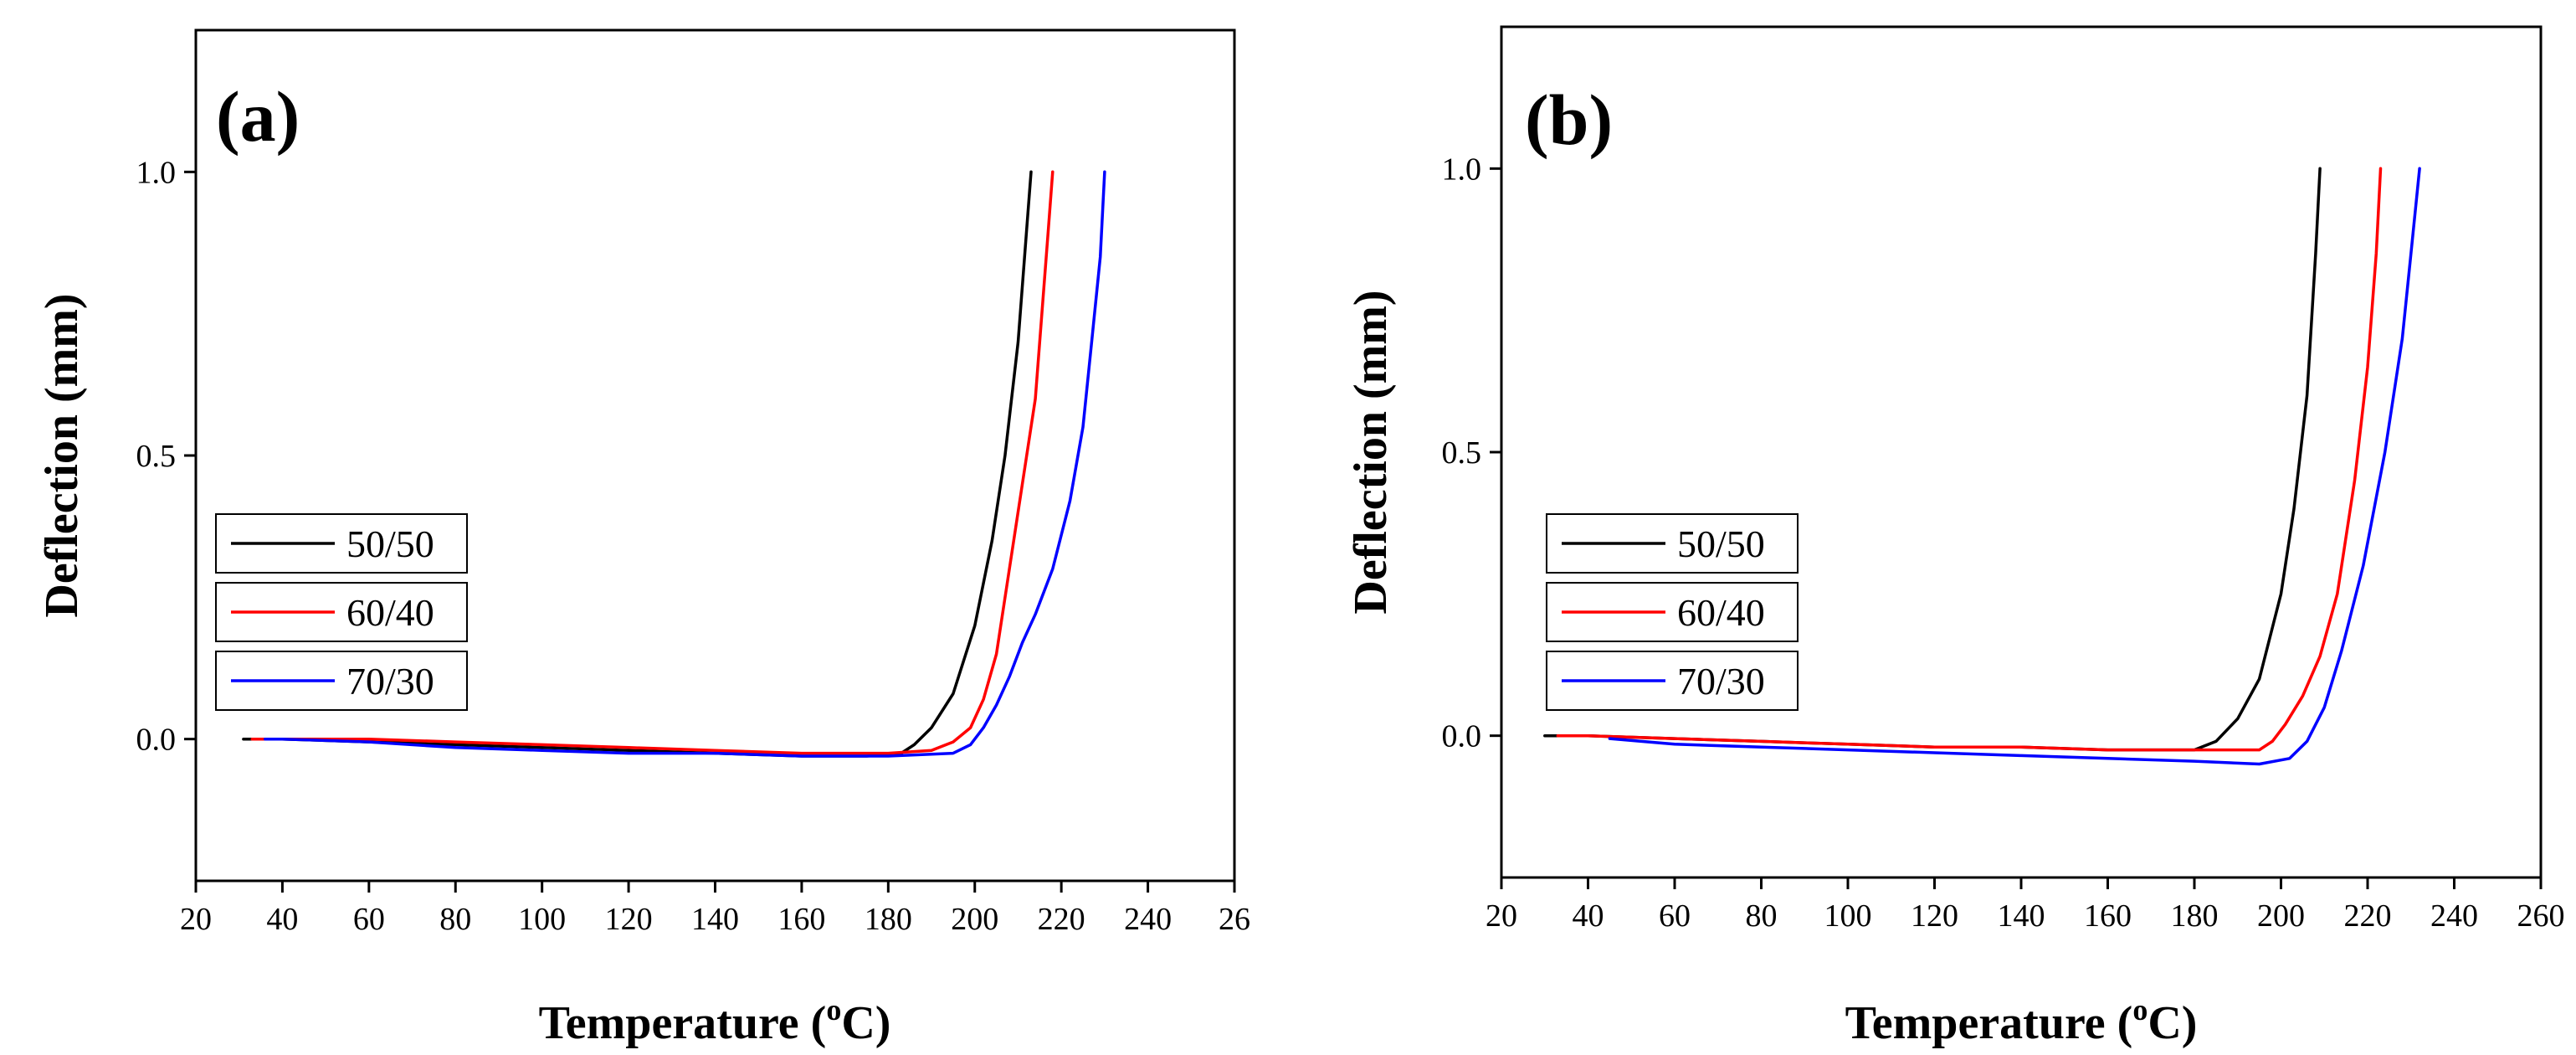 The height and width of the screenshot is (1055, 2576). What do you see at coordinates (258, 116) in the screenshot?
I see `panel-label: (a)` at bounding box center [258, 116].